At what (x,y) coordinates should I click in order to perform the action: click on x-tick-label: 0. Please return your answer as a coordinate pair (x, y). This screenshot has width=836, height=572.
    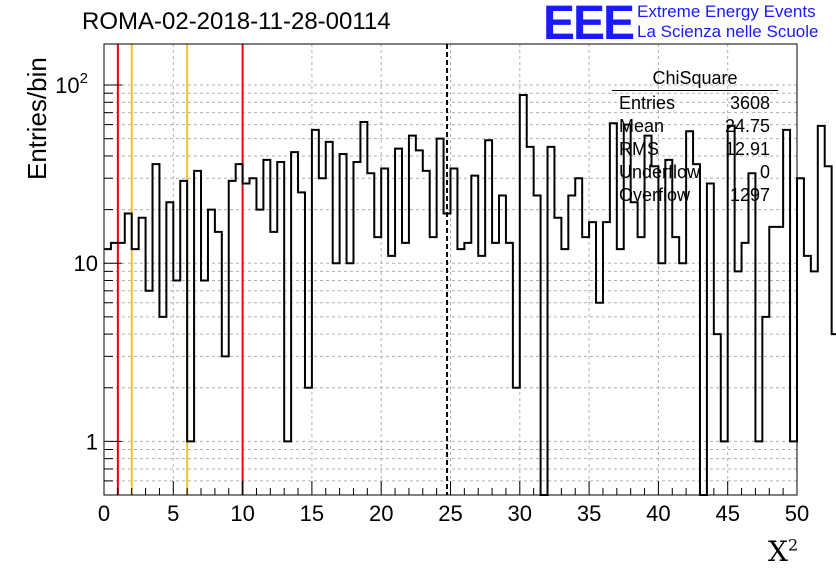
    Looking at the image, I should click on (104, 513).